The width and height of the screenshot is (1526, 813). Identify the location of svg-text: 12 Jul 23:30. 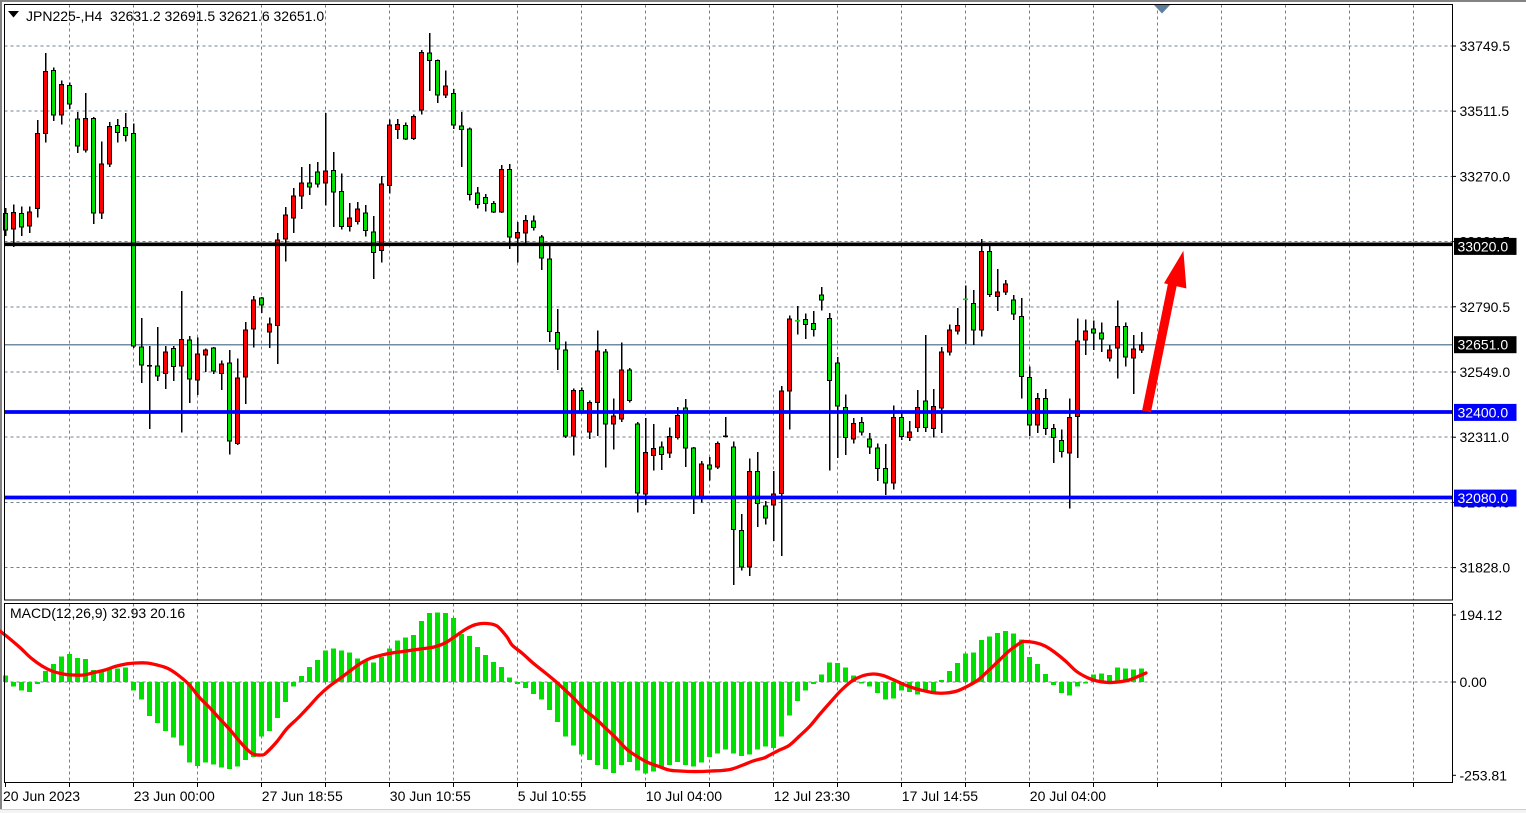
(812, 796).